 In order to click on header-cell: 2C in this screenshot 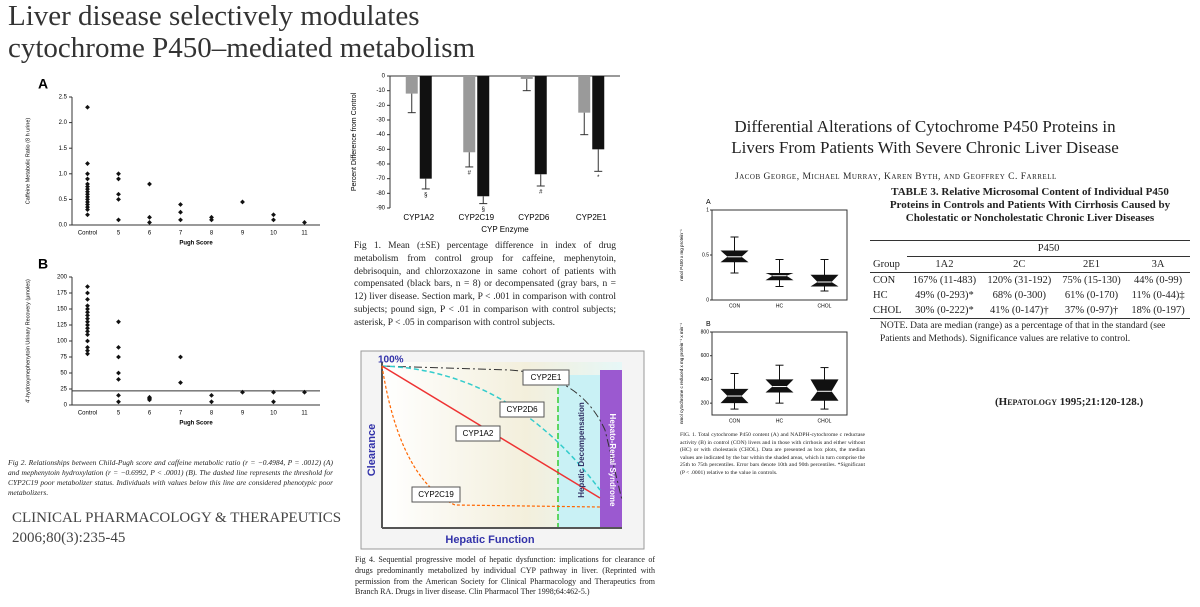, I will do `click(1019, 264)`.